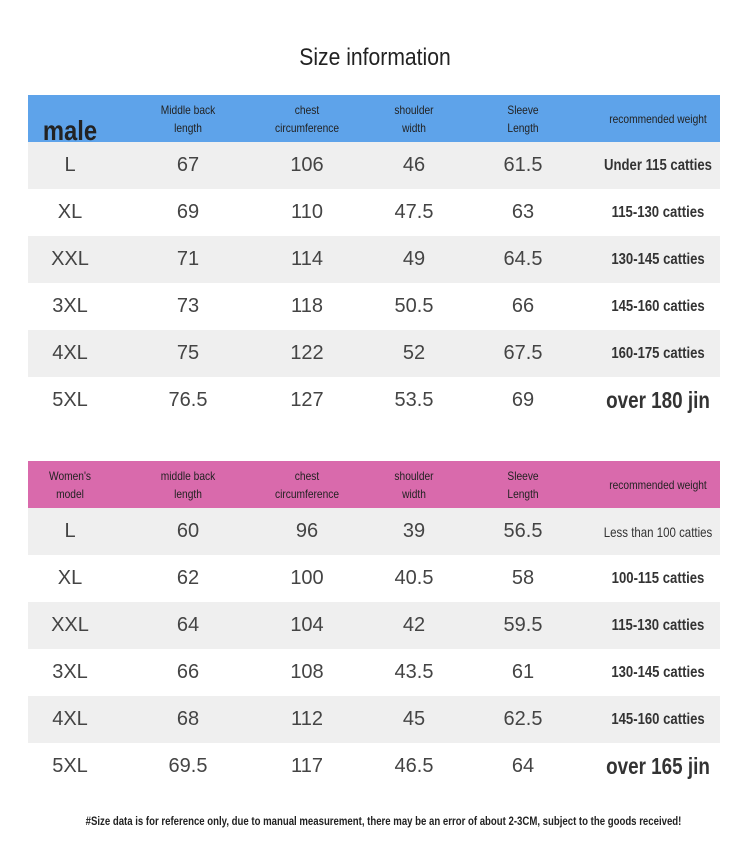  Describe the element at coordinates (307, 719) in the screenshot. I see `value-cell: 112` at that location.